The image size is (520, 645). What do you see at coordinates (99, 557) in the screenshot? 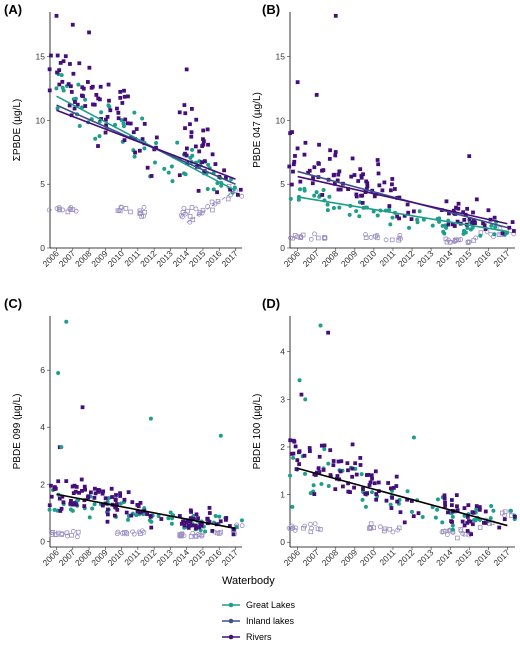
I see `x-tick-label: 2009` at bounding box center [99, 557].